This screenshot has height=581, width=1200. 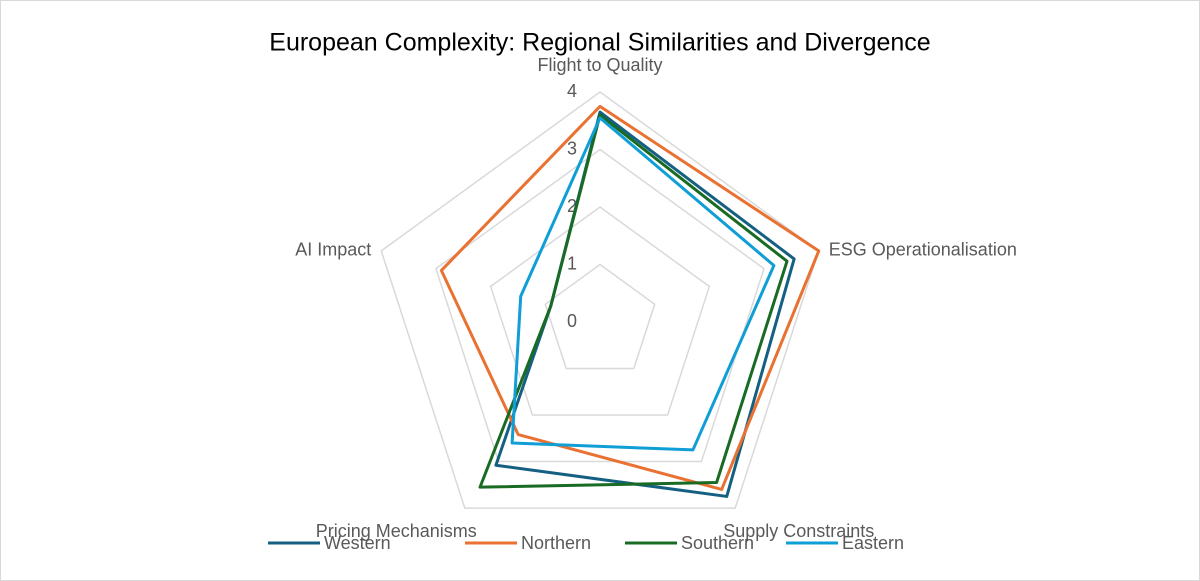 What do you see at coordinates (873, 543) in the screenshot?
I see `legend-label: Eastern` at bounding box center [873, 543].